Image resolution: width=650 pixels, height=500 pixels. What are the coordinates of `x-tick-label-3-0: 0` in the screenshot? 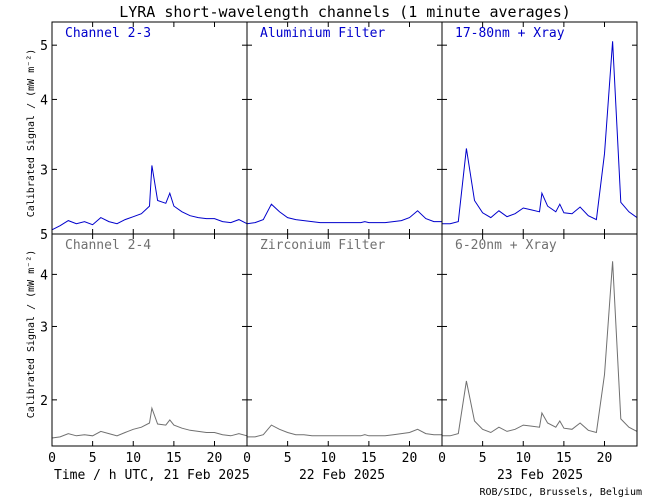 It's located at (442, 458).